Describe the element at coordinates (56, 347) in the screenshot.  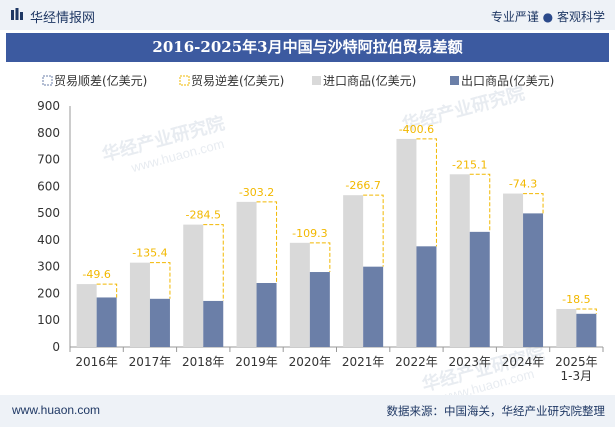
I see `y-tick-label: 0` at that location.